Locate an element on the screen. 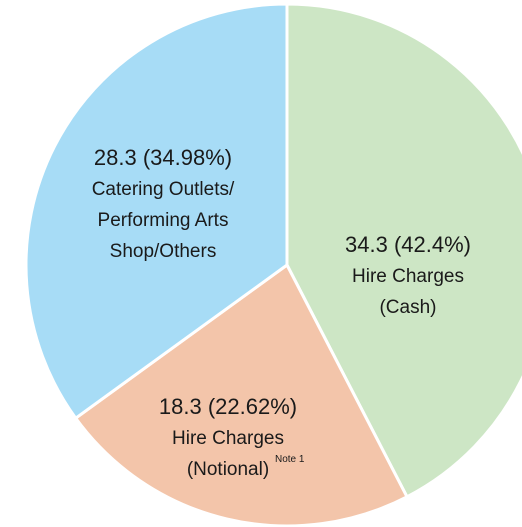  category-label: Hire Charges (Notional) is located at coordinates (228, 454).